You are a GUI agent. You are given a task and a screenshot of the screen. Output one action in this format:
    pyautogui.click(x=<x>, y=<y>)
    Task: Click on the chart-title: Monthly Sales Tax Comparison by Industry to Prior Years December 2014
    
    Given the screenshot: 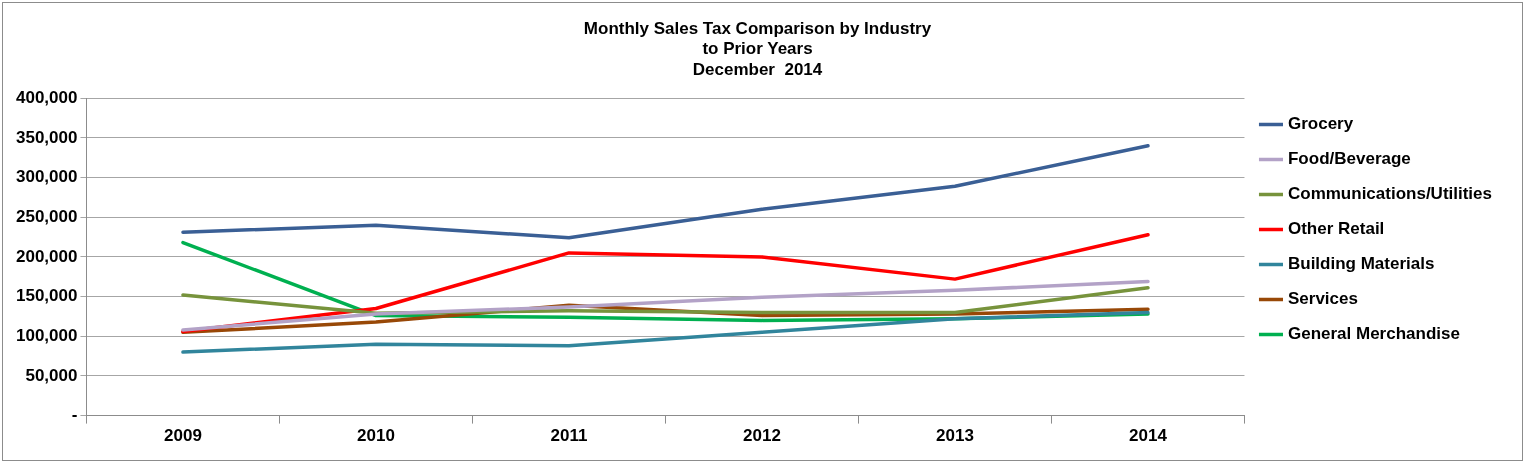 What is the action you would take?
    pyautogui.click(x=757, y=48)
    